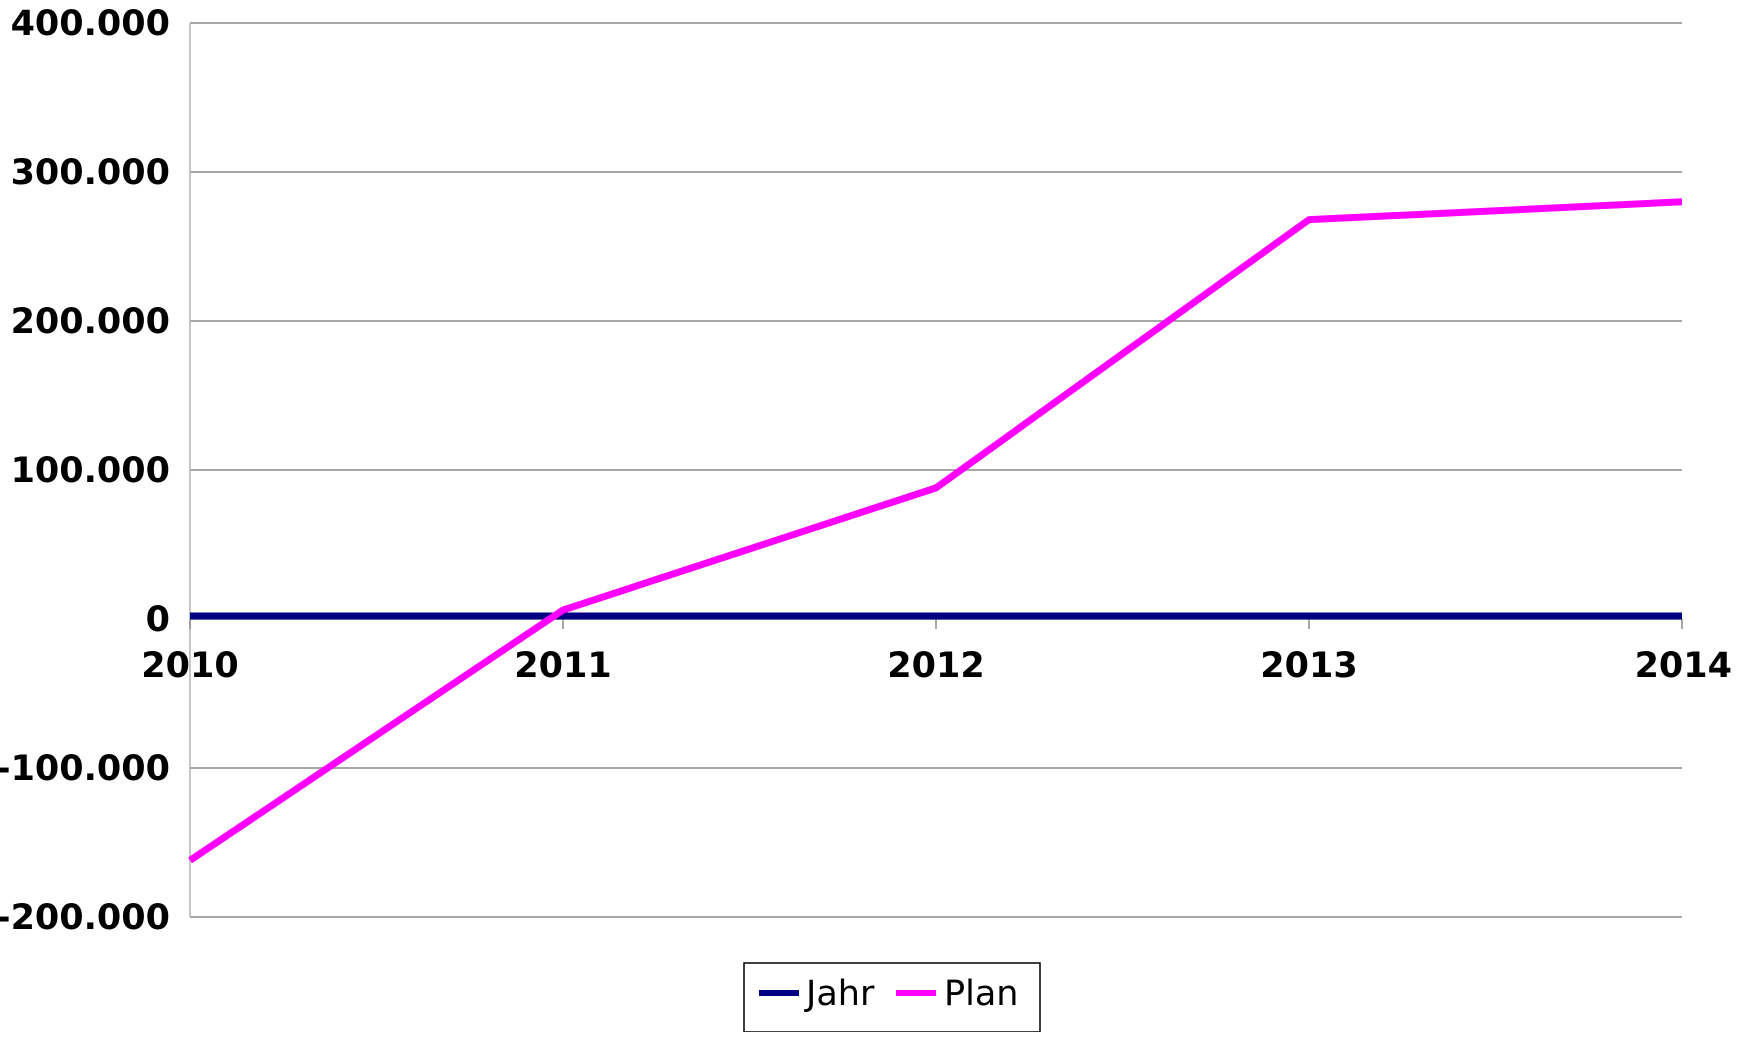 The image size is (1738, 1037). Describe the element at coordinates (90, 471) in the screenshot. I see `y-tick-label: 100.000` at that location.